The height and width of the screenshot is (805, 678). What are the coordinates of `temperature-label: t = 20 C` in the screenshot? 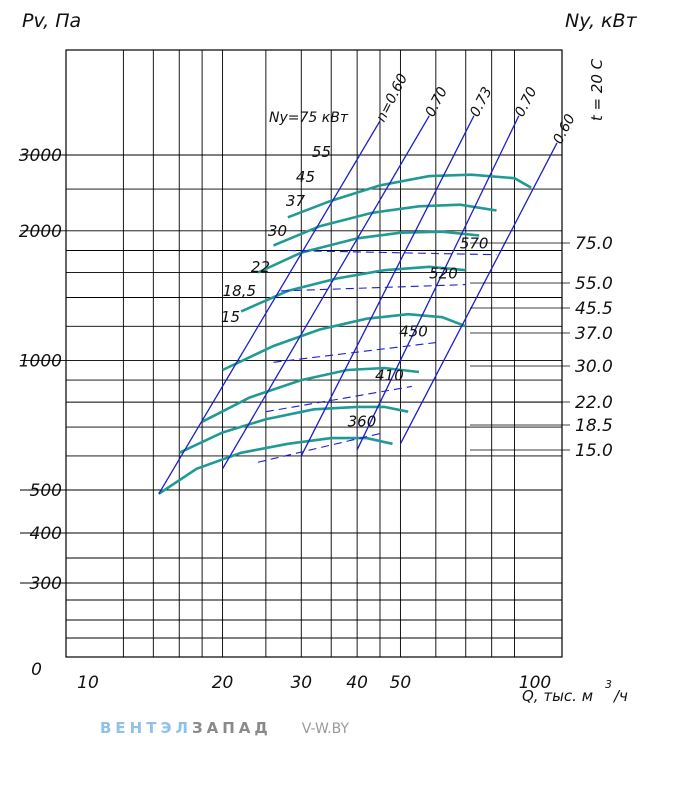 It's located at (597, 89).